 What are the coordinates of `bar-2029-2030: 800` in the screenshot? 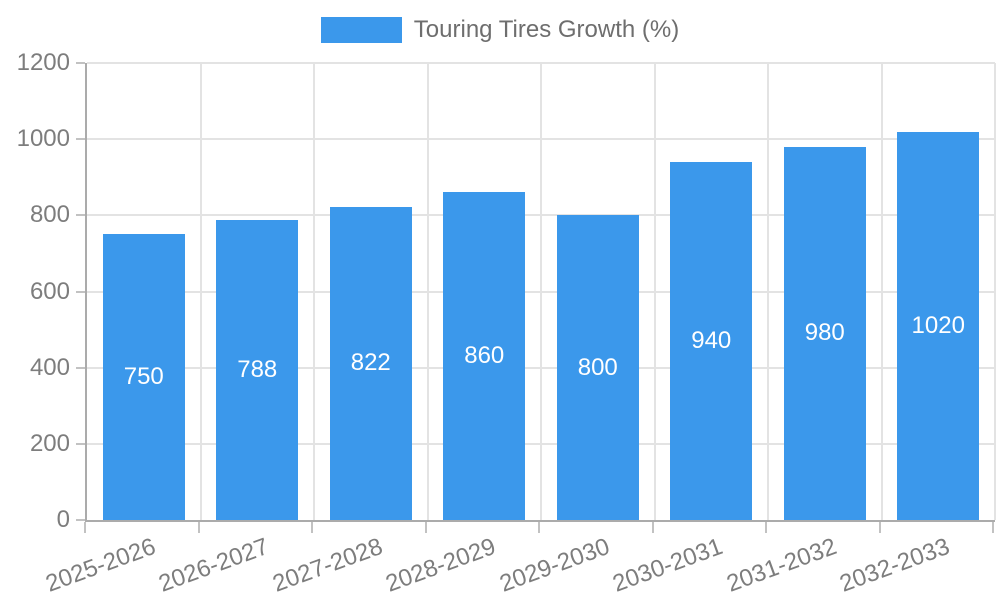 It's located at (597, 367).